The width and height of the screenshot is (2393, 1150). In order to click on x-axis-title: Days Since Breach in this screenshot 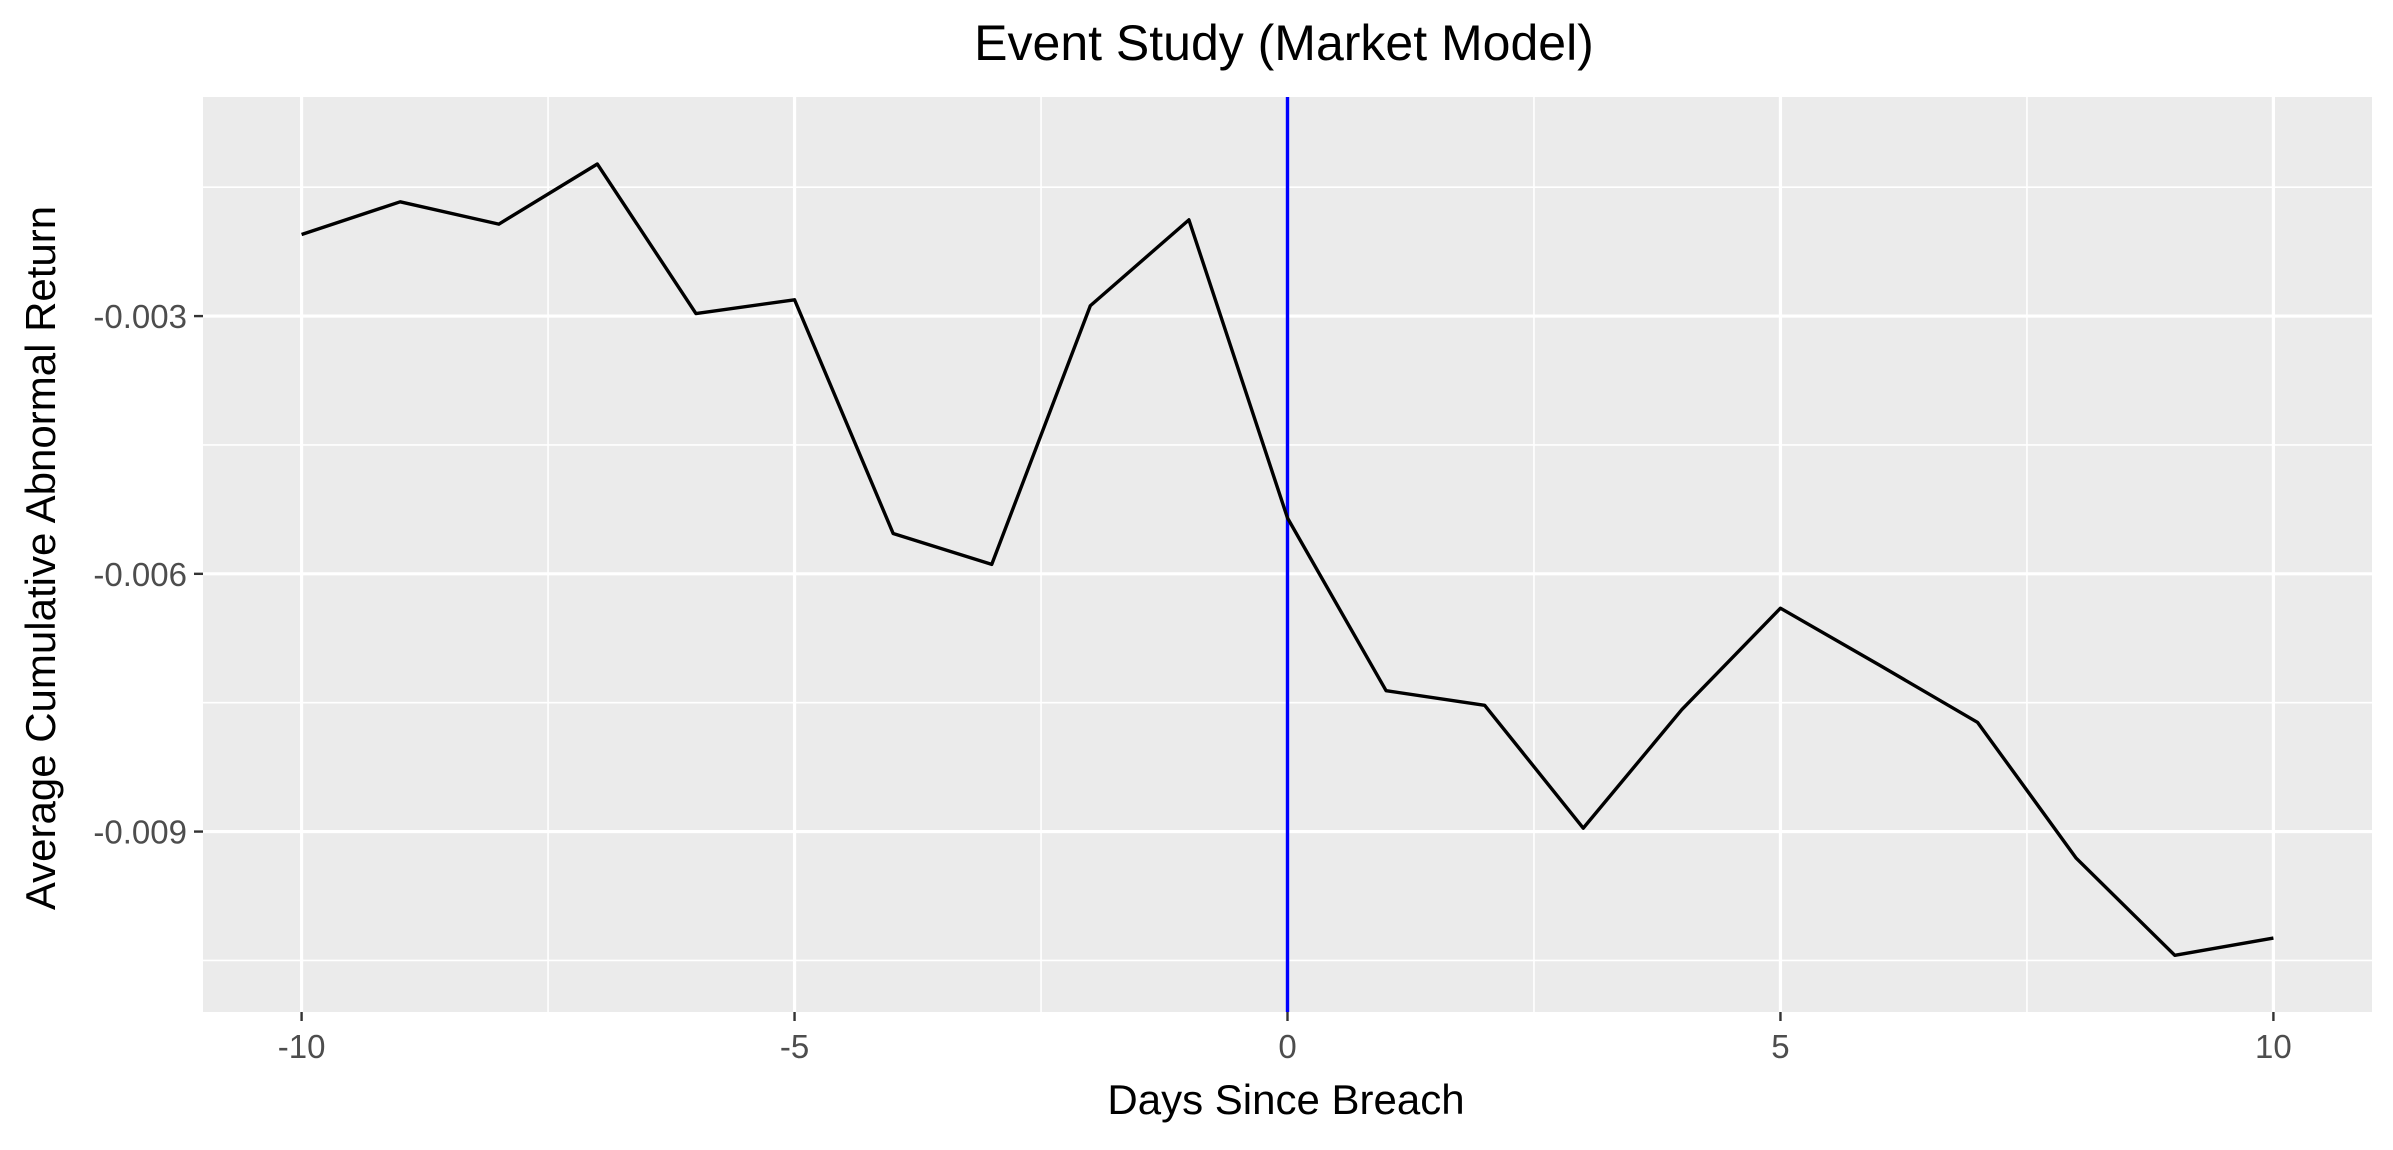, I will do `click(1285, 1099)`.